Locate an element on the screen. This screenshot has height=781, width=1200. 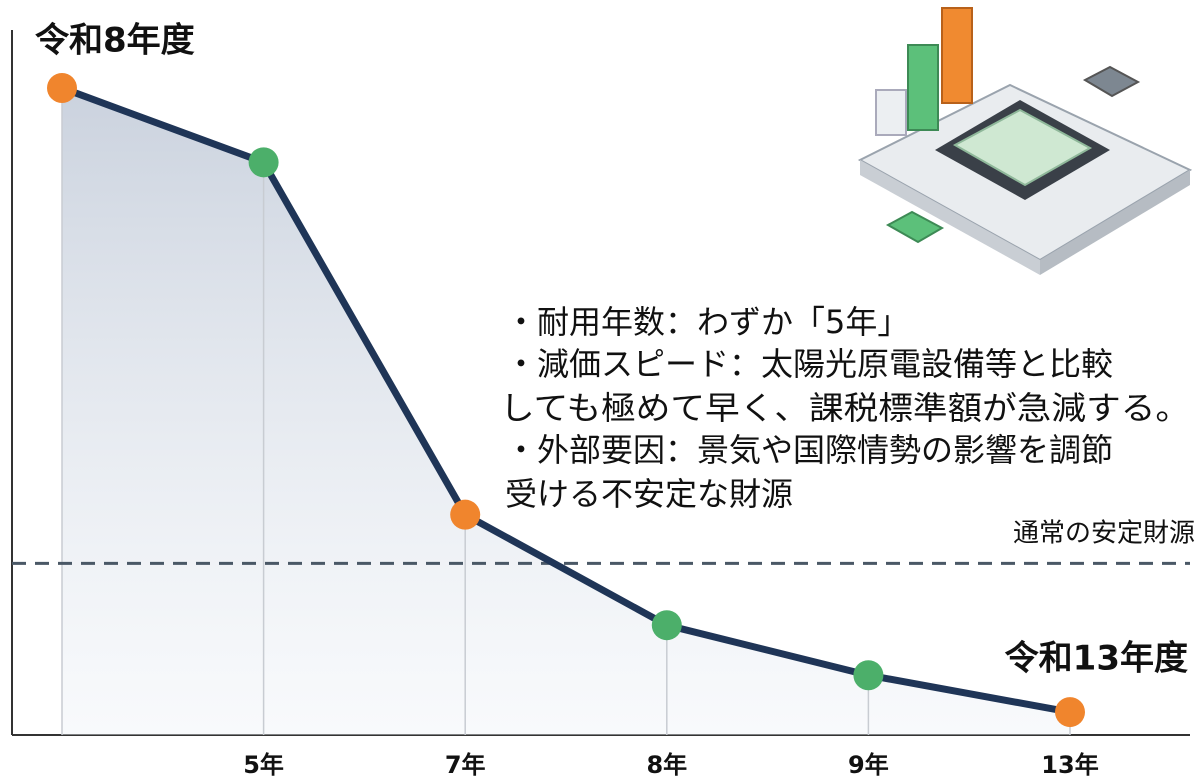
annotation-line: しても極めて早く、課税標準額が急減する。 is located at coordinates (845, 408).